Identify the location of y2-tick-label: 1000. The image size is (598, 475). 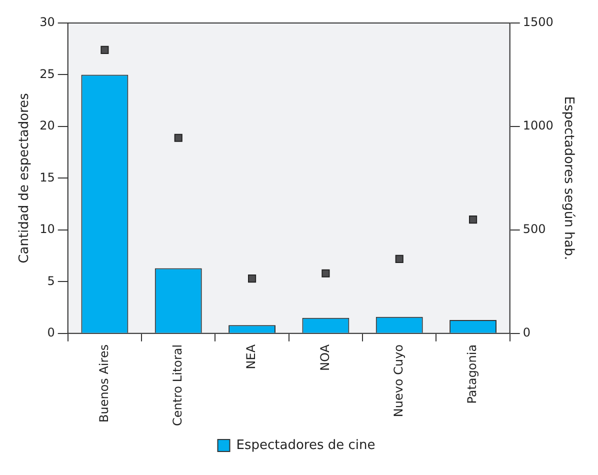
(538, 125).